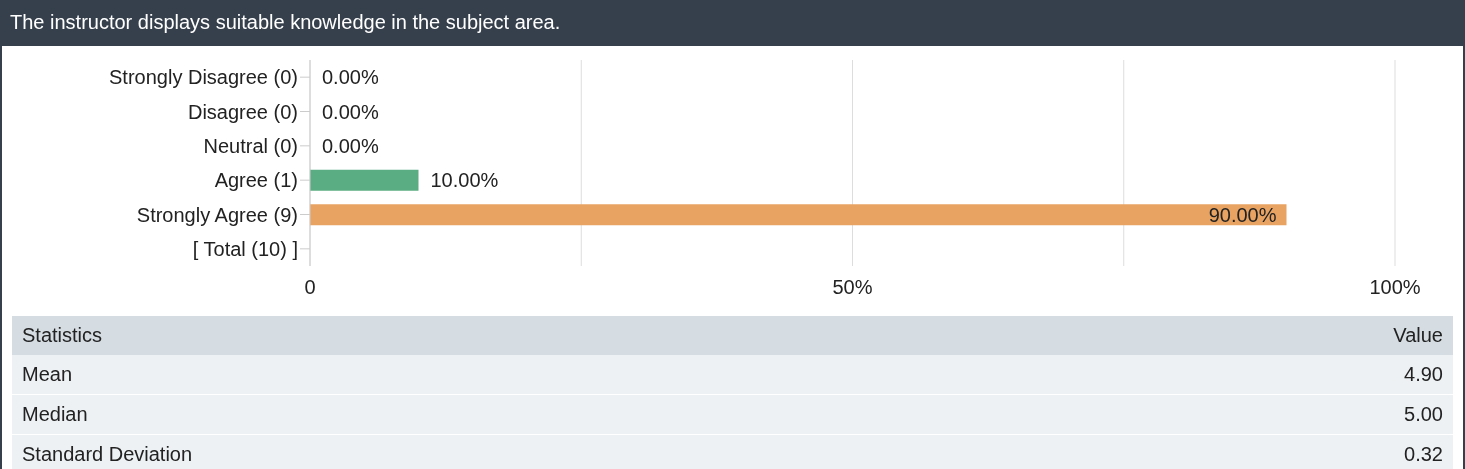 The width and height of the screenshot is (1465, 469). I want to click on y-tick-label: Strongly Disagree (0), so click(203, 77).